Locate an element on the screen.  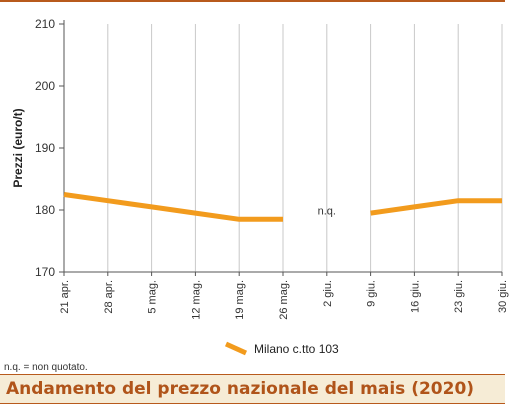
x-tick-label: 28 apr. is located at coordinates (109, 297).